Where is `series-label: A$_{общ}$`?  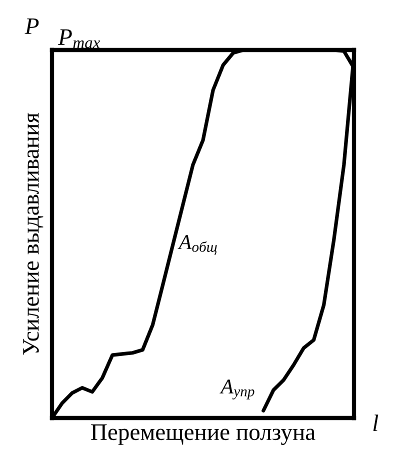 series-label: A$_{общ}$ is located at coordinates (197, 245).